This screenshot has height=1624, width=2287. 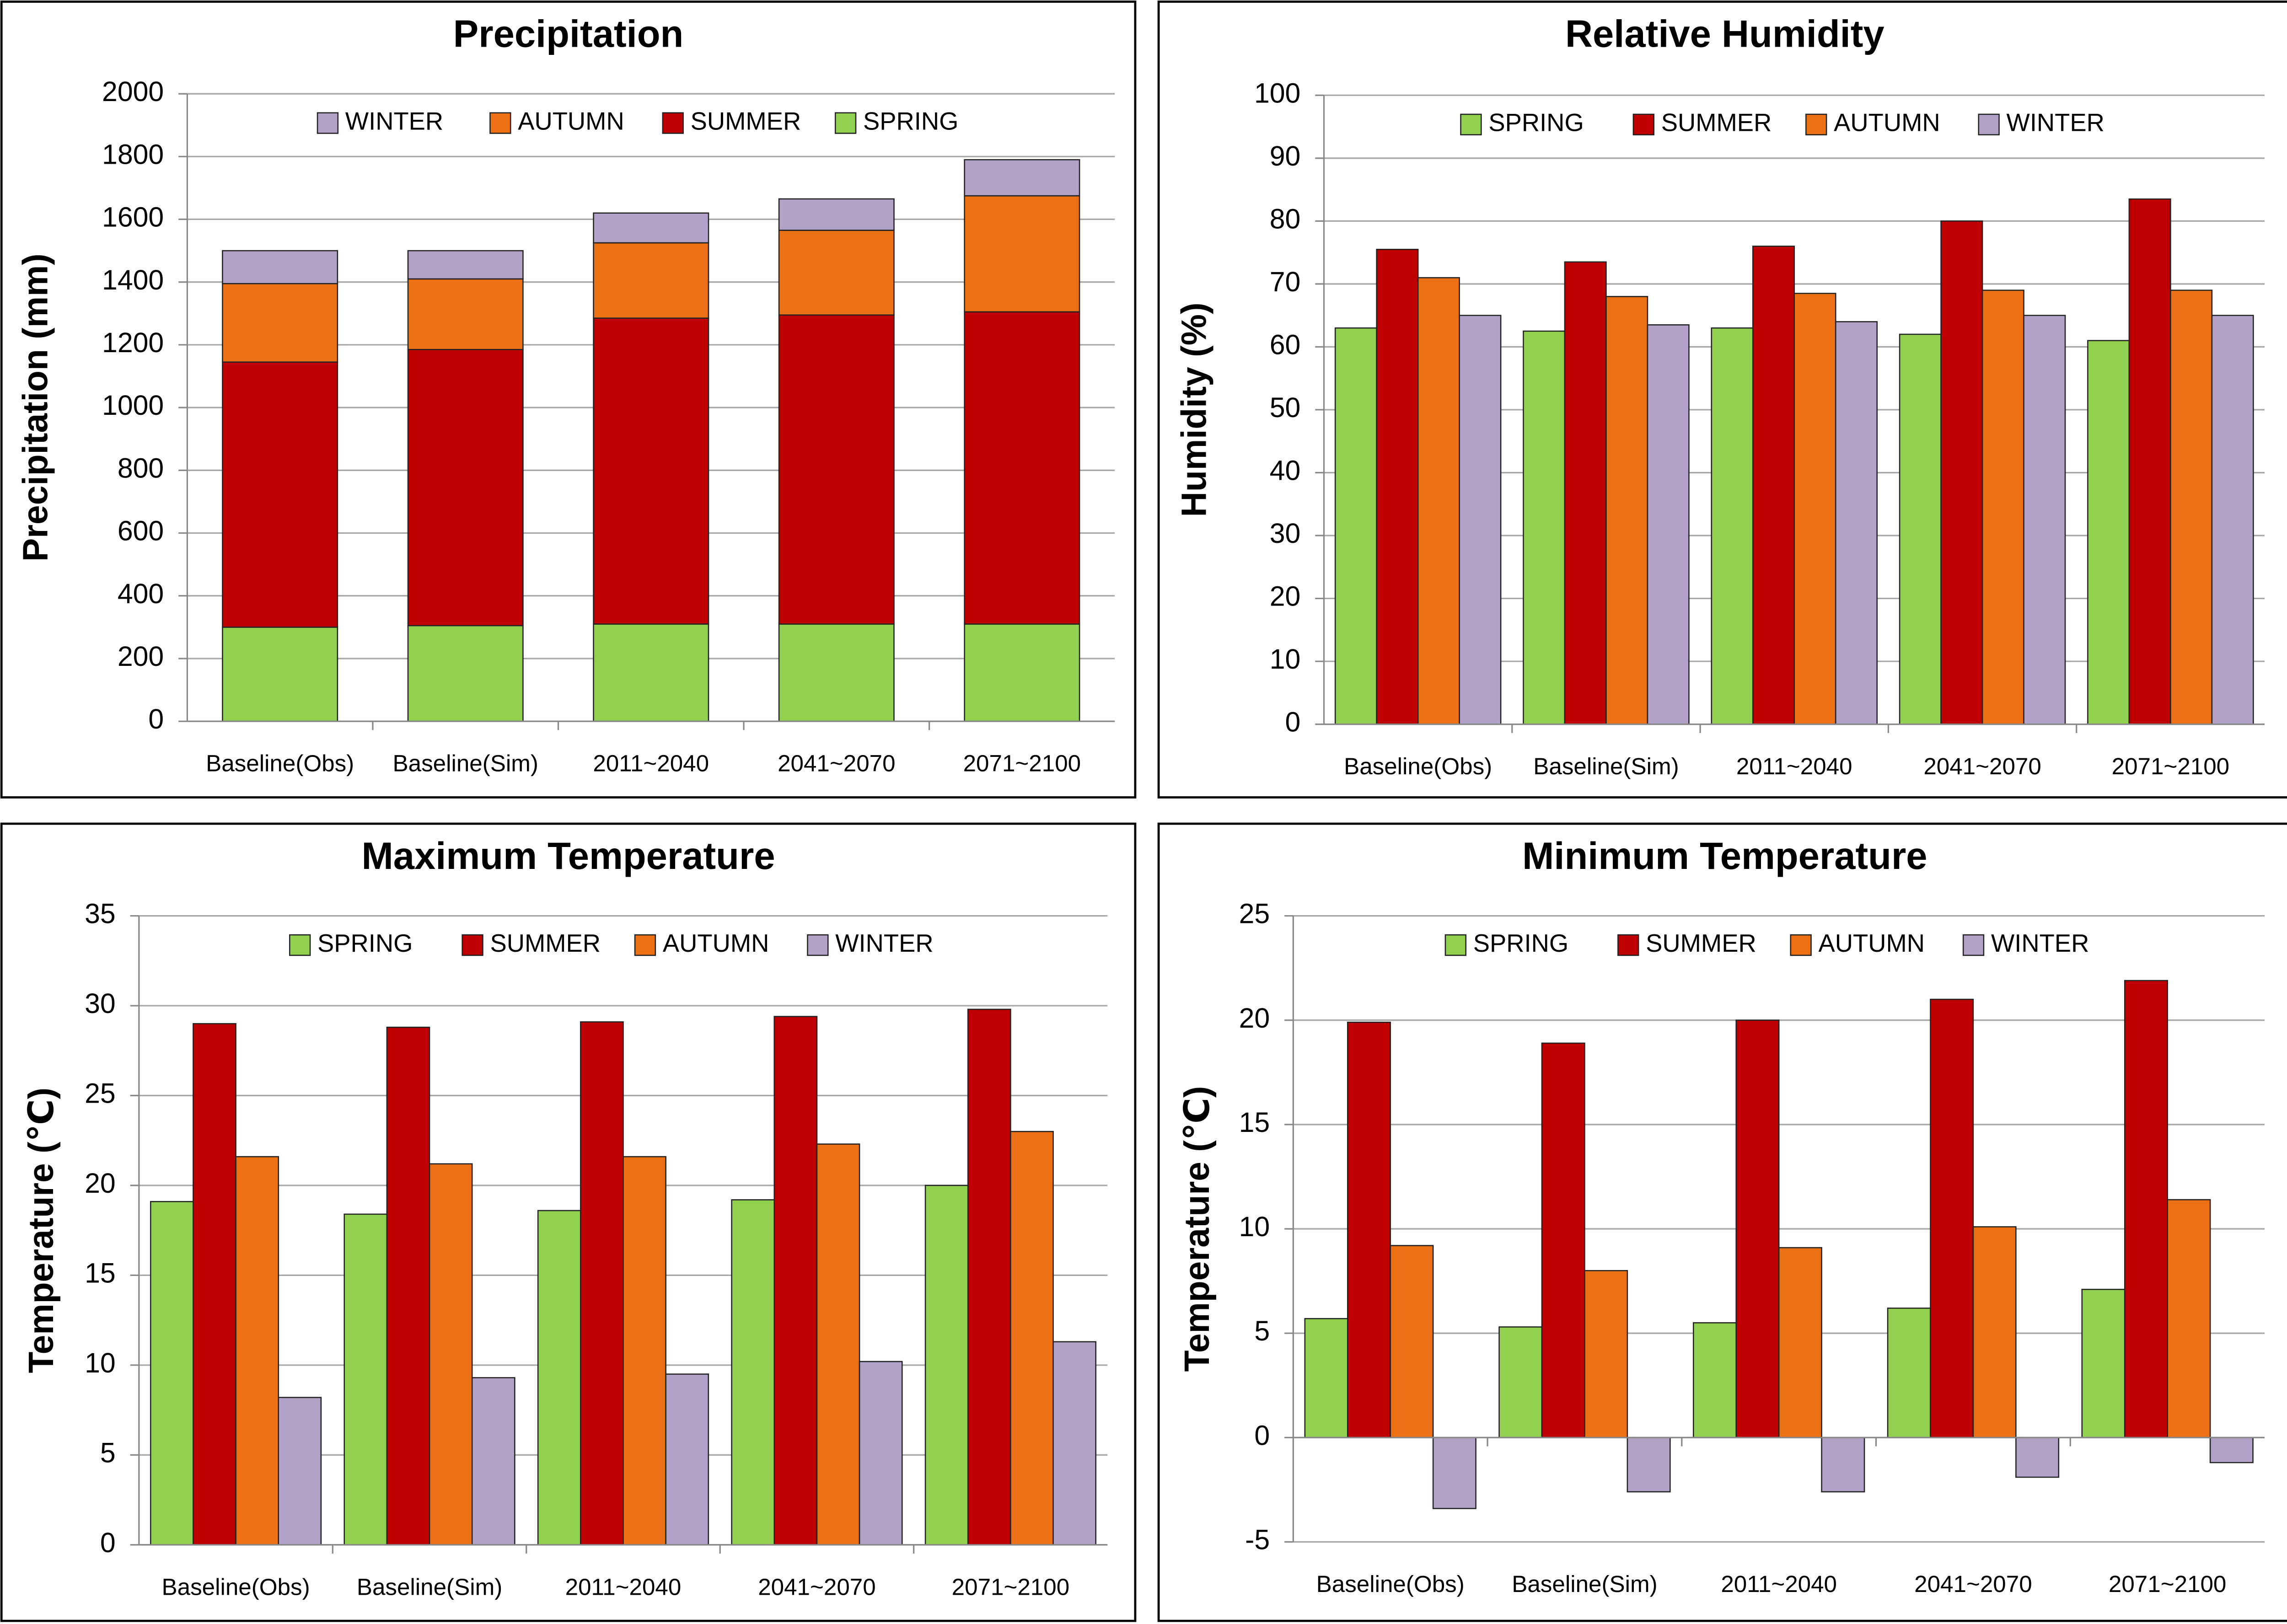 I want to click on y-tick-label: 1800, so click(x=133, y=154).